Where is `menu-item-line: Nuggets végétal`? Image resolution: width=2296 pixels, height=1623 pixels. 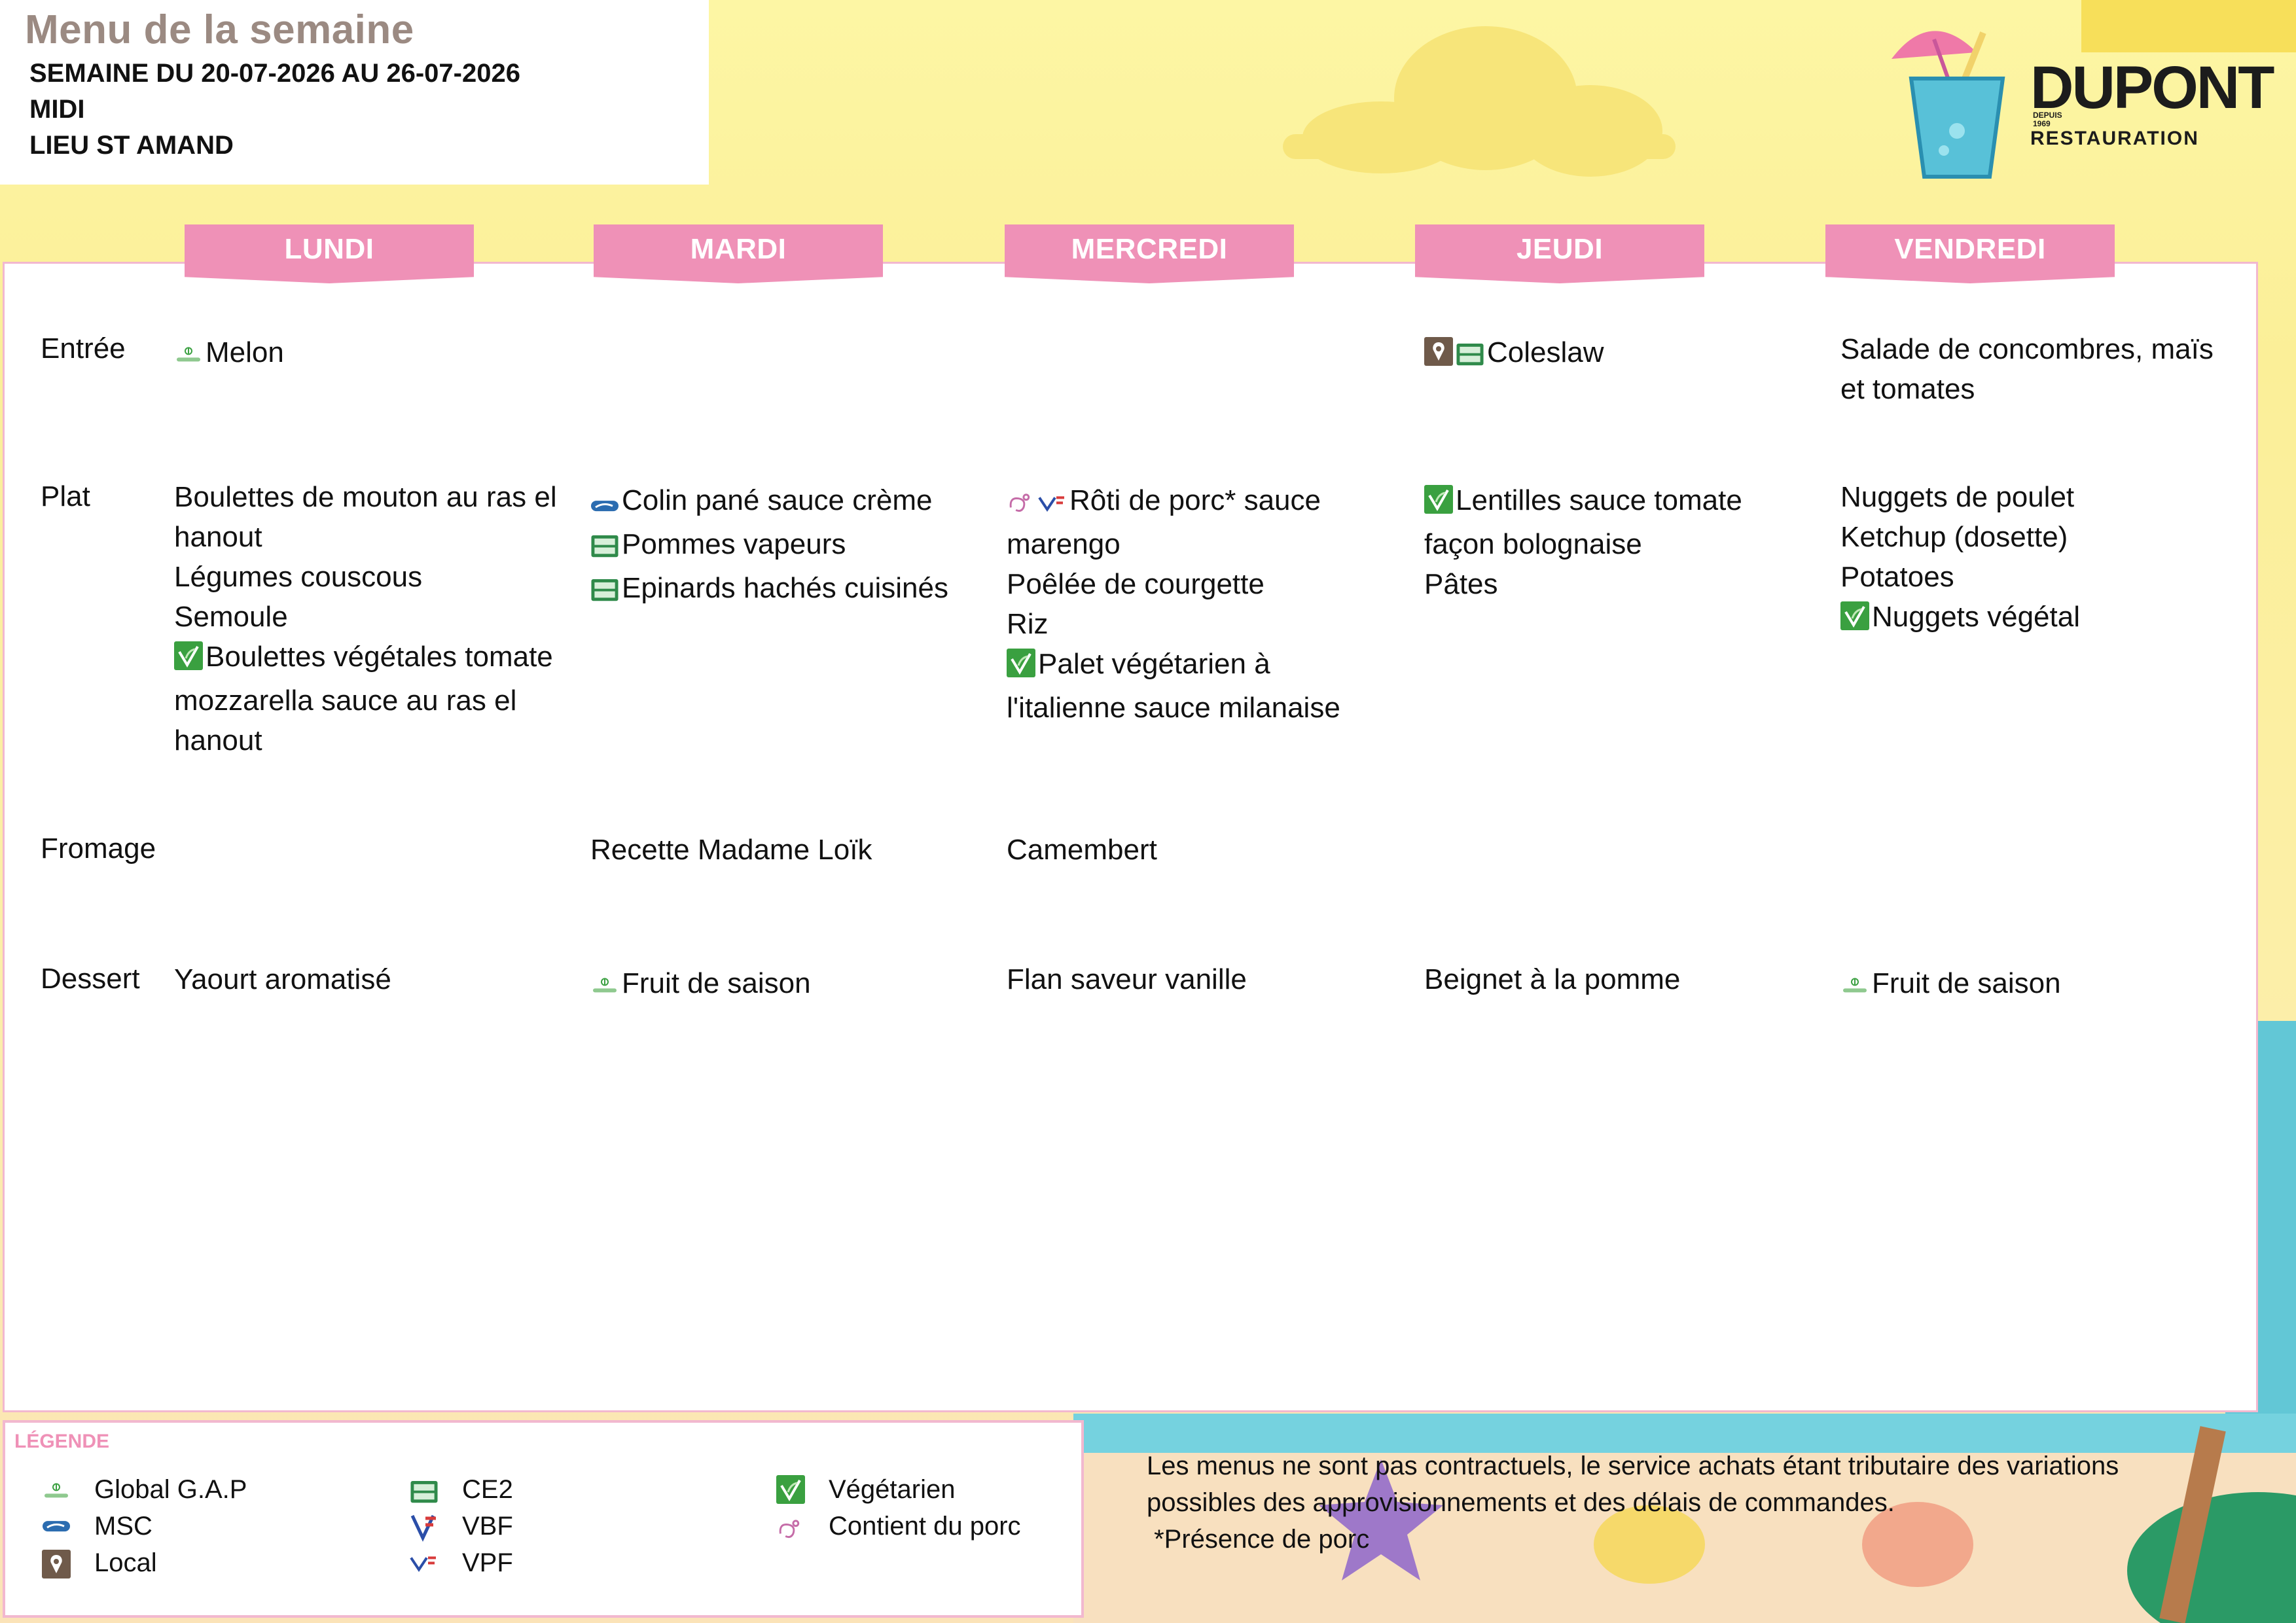 menu-item-line: Nuggets végétal is located at coordinates (2043, 619).